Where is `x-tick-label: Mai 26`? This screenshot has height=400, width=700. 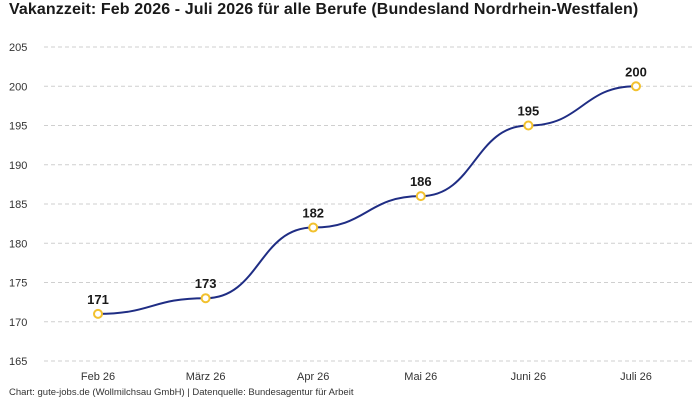 x-tick-label: Mai 26 is located at coordinates (420, 377).